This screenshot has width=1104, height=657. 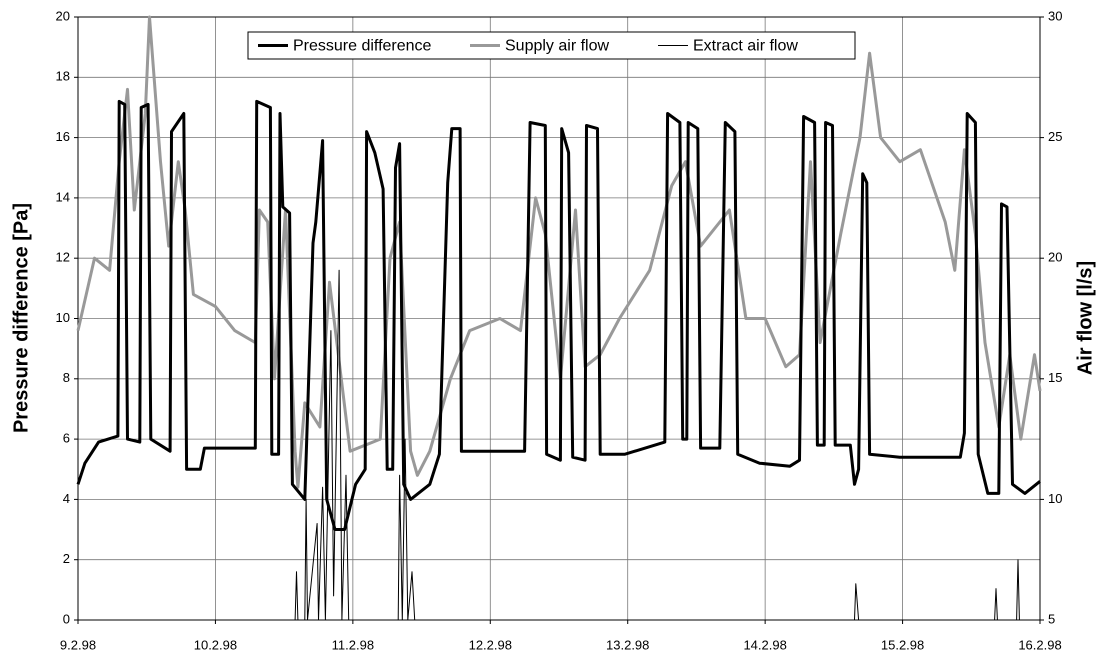 I want to click on y-axis-title: Pressure difference [Pa], so click(x=21, y=318).